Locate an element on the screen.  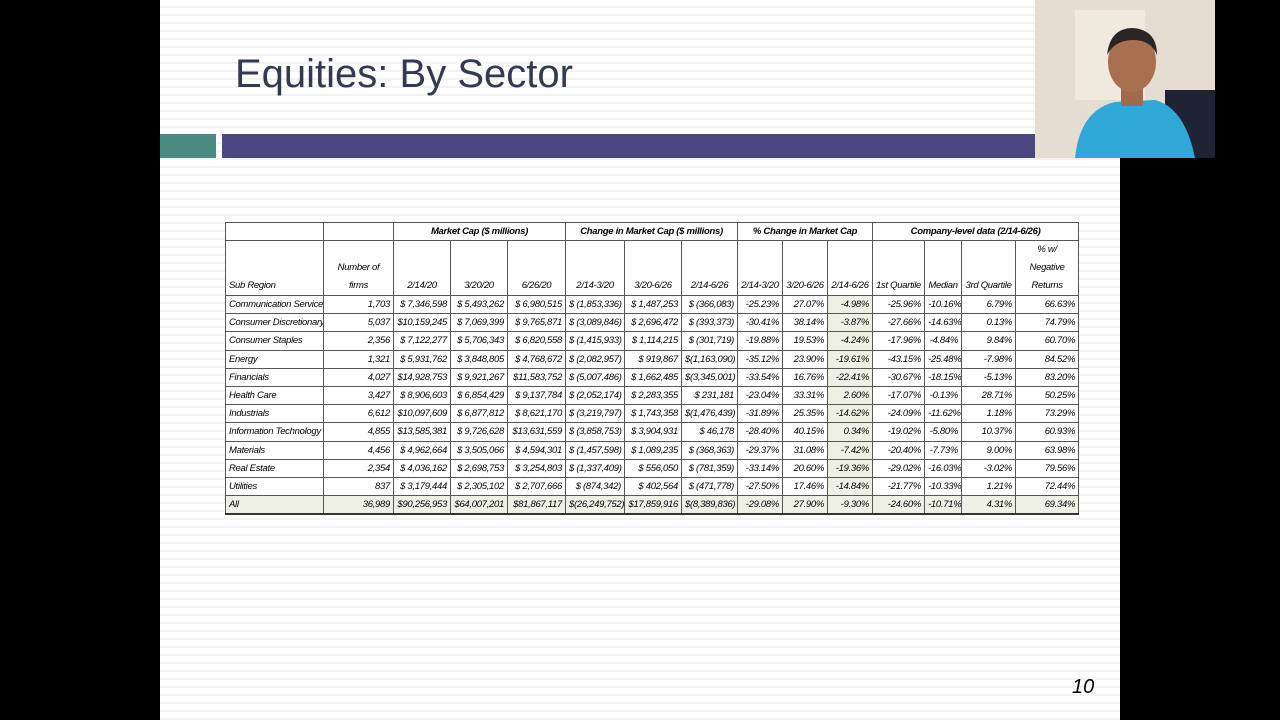
cell: 4,855 is located at coordinates (358, 432).